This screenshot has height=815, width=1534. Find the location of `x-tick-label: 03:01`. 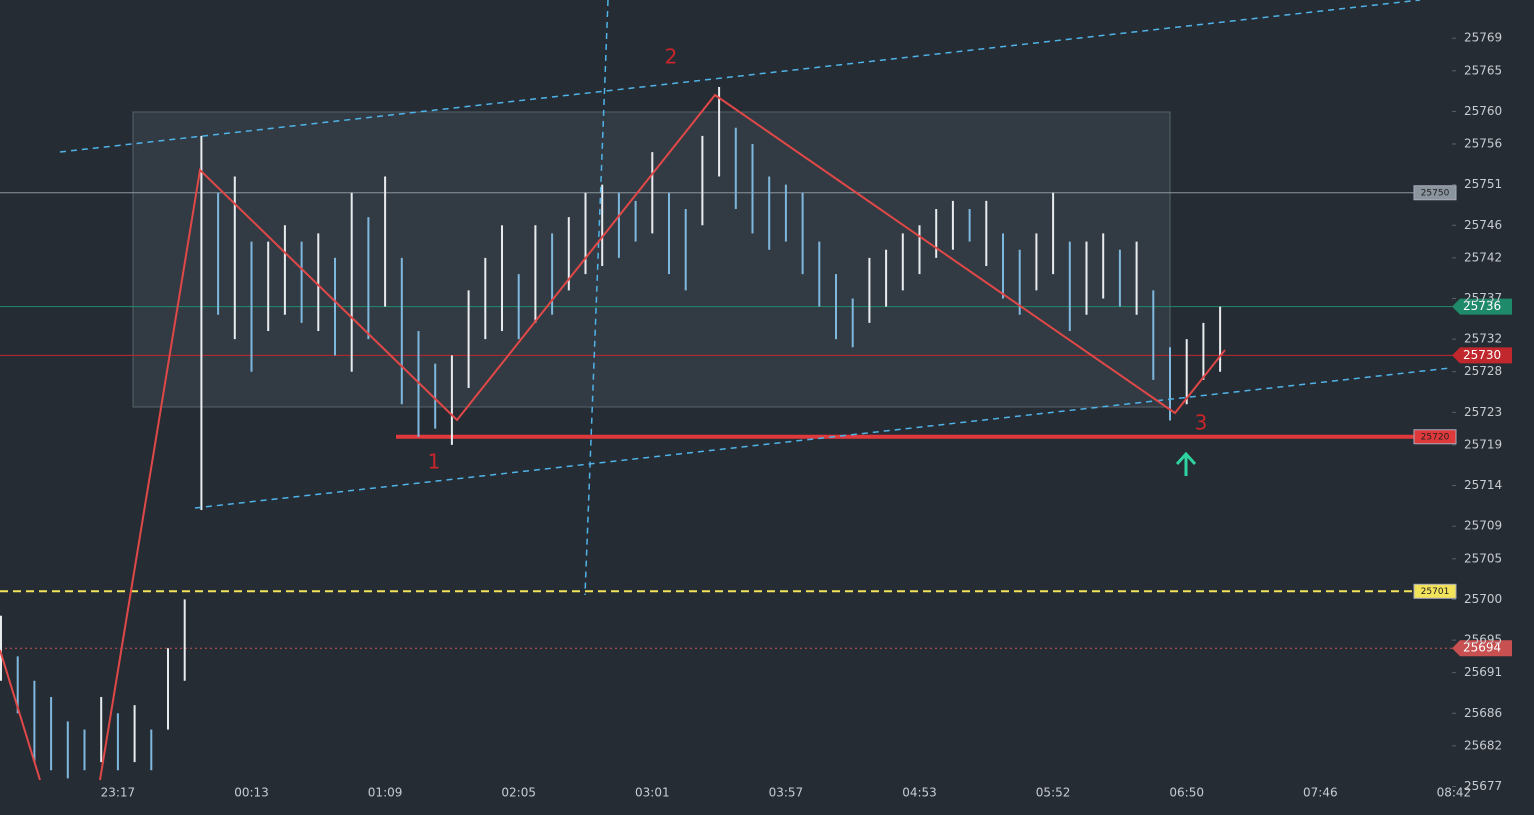

x-tick-label: 03:01 is located at coordinates (652, 793).